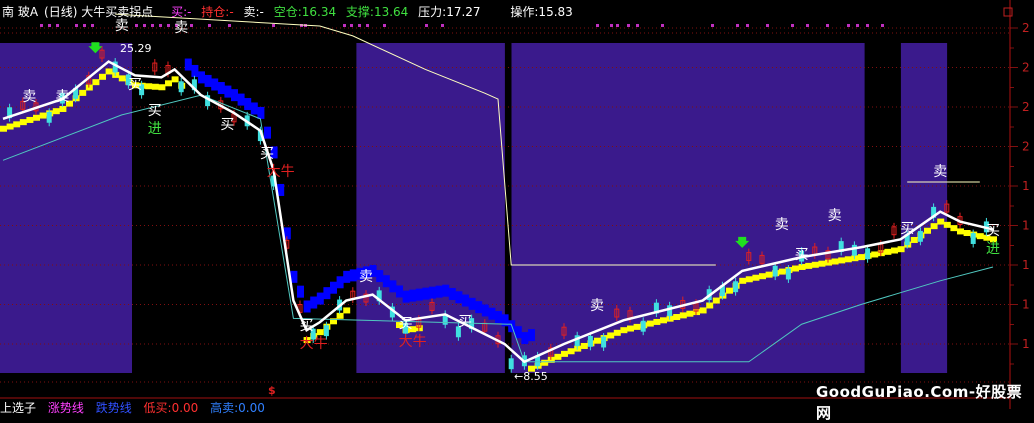 The height and width of the screenshot is (423, 1034). Describe the element at coordinates (924, 208) in the screenshot. I see `zone-background` at that location.